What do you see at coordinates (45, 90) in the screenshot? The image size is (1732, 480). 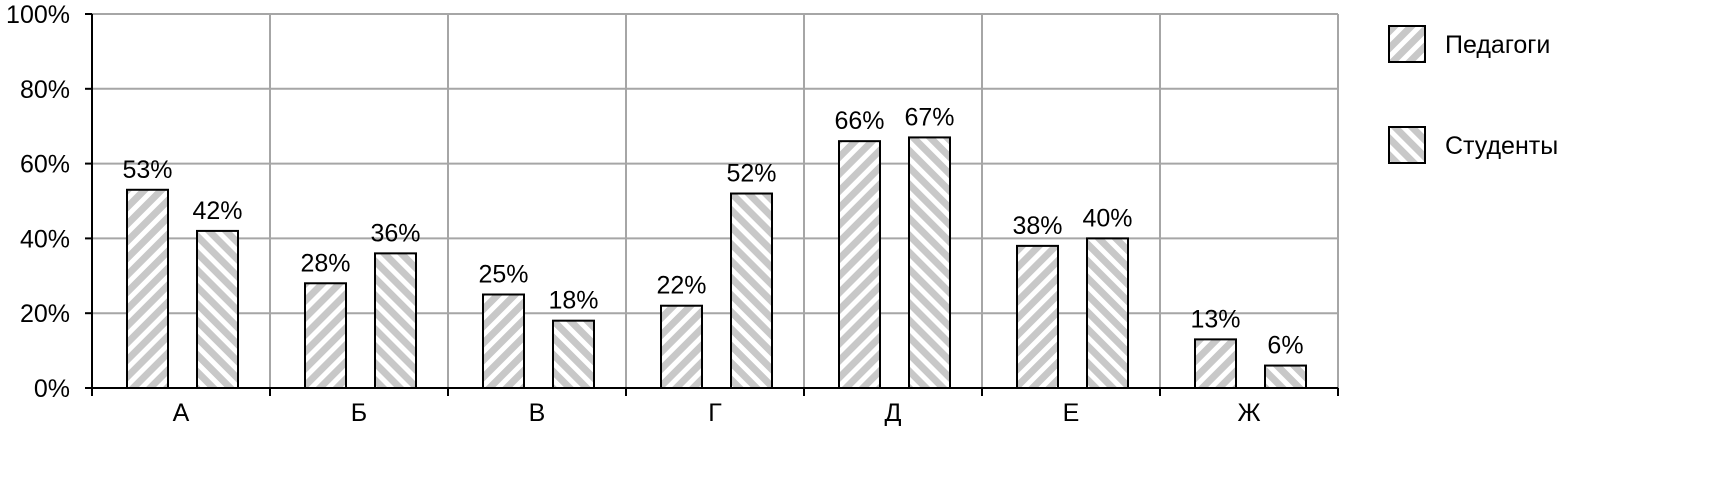 I see `y-tick-label: 80%` at bounding box center [45, 90].